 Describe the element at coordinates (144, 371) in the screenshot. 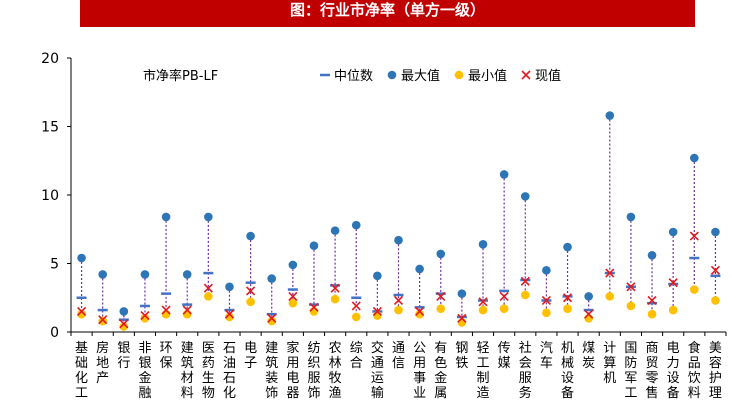

I see `x-category-label: 非银金融` at that location.